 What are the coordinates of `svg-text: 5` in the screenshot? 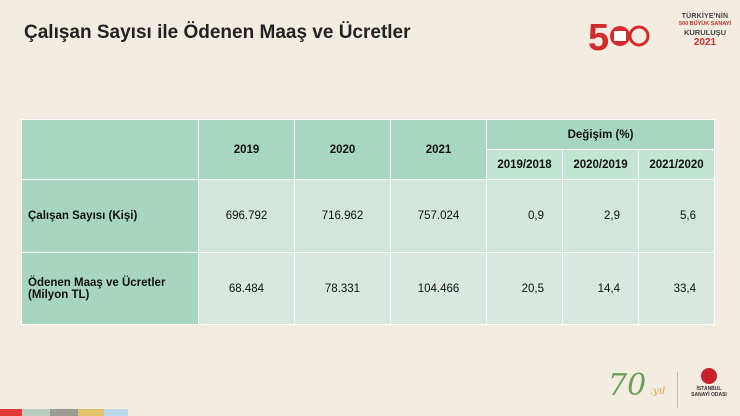 It's located at (598, 38).